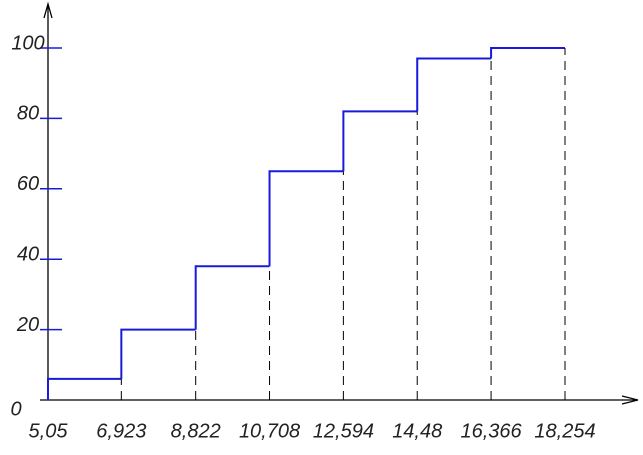 Image resolution: width=643 pixels, height=455 pixels. Describe the element at coordinates (564, 431) in the screenshot. I see `x-tick-label: 18,254` at that location.